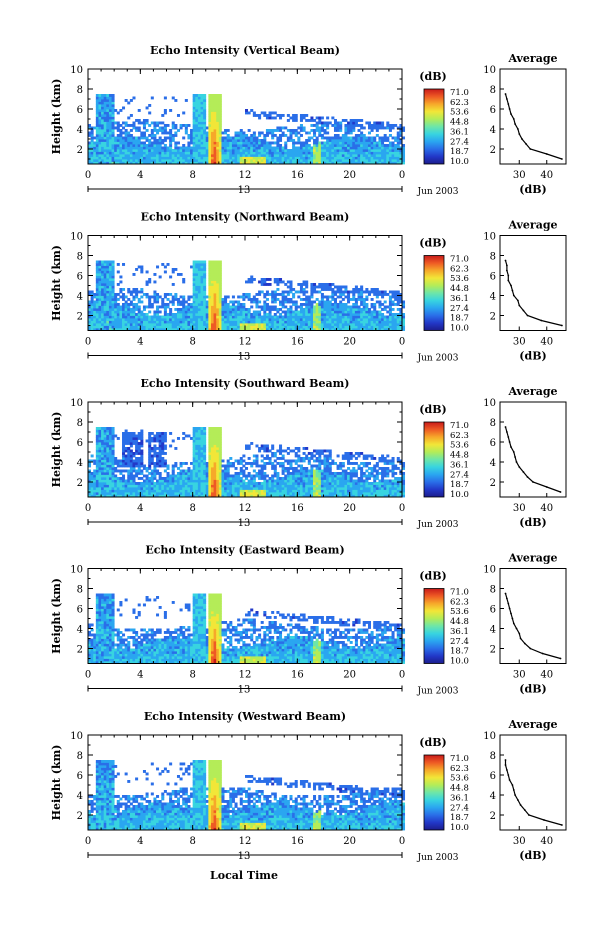 This screenshot has width=616, height=929. I want to click on x-tick-label: 4, so click(140, 175).